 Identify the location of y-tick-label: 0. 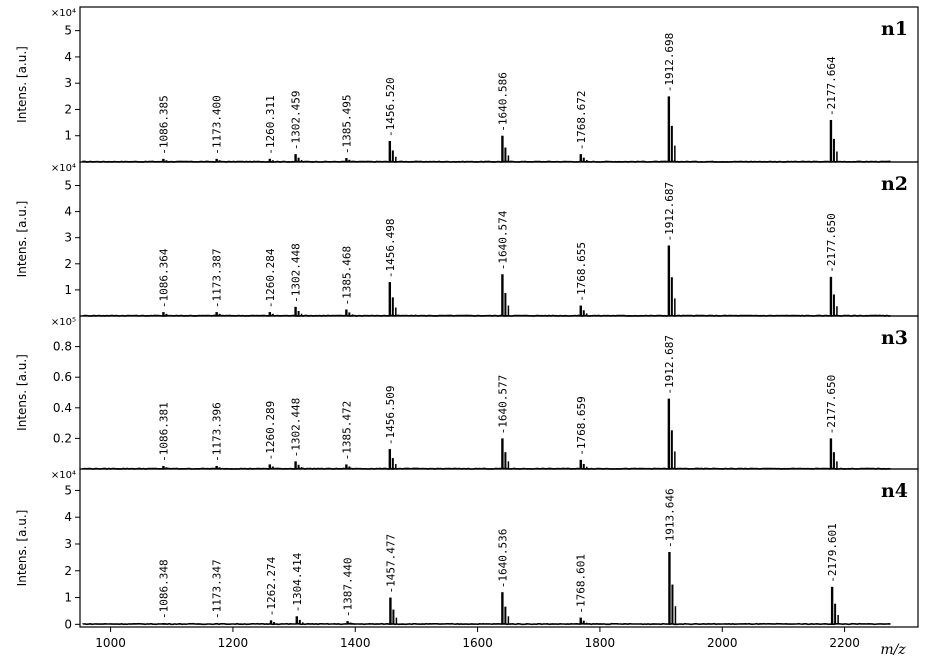
(68, 624).